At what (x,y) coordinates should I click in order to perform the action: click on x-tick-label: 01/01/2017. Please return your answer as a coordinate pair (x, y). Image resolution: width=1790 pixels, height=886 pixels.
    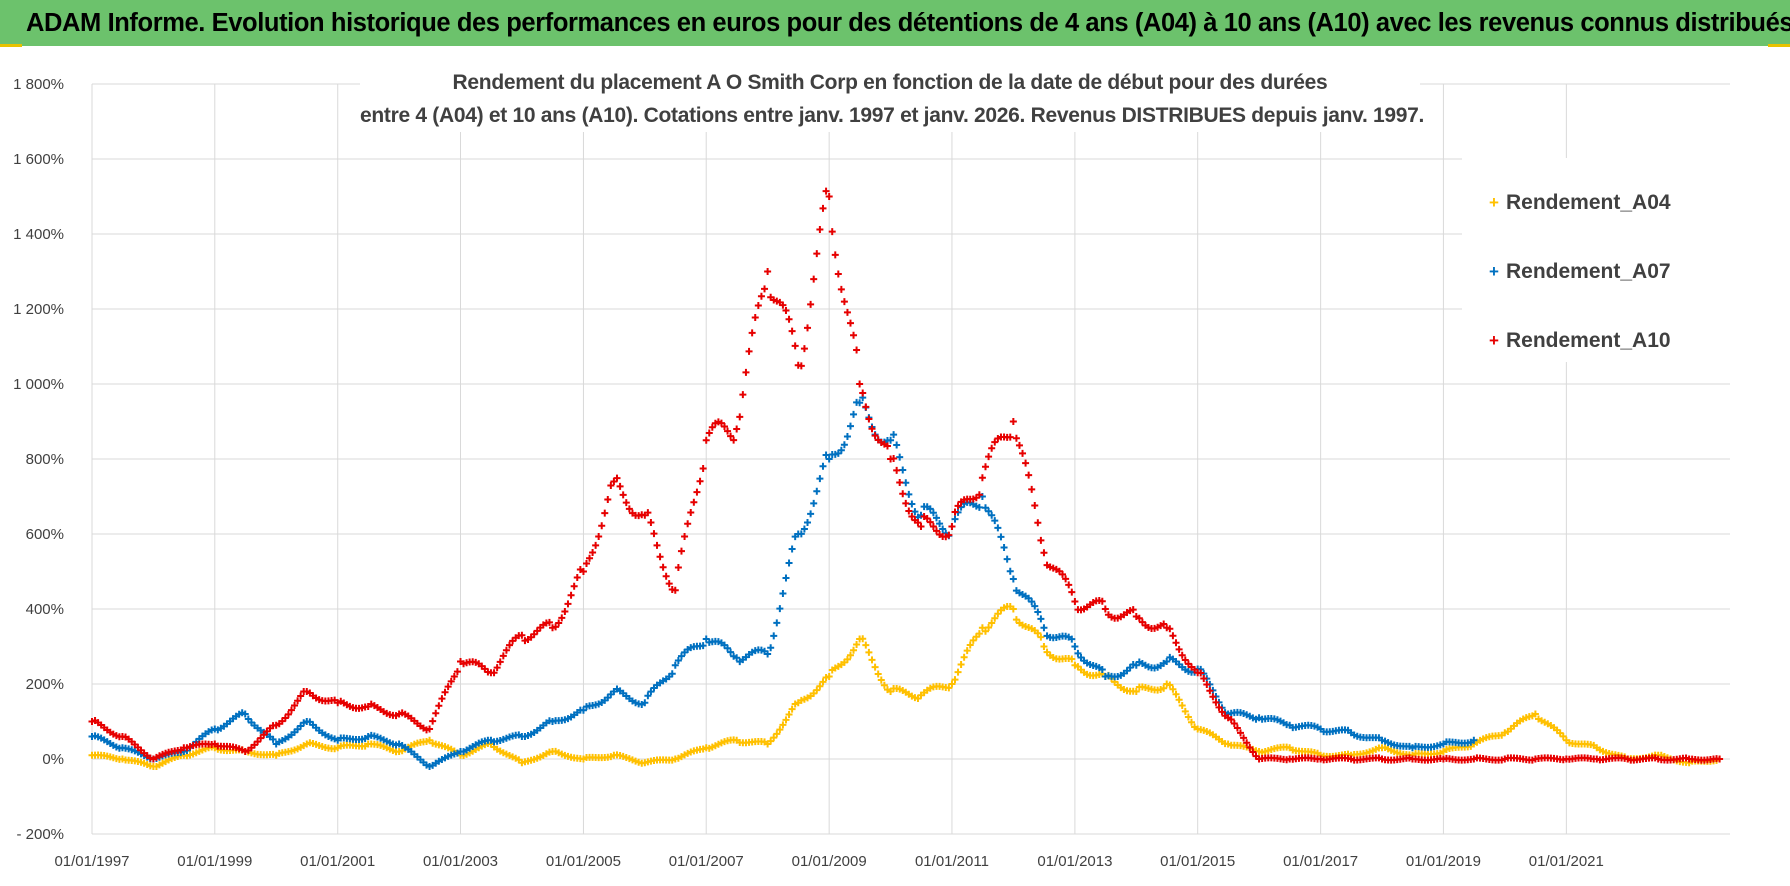
    Looking at the image, I should click on (1320, 861).